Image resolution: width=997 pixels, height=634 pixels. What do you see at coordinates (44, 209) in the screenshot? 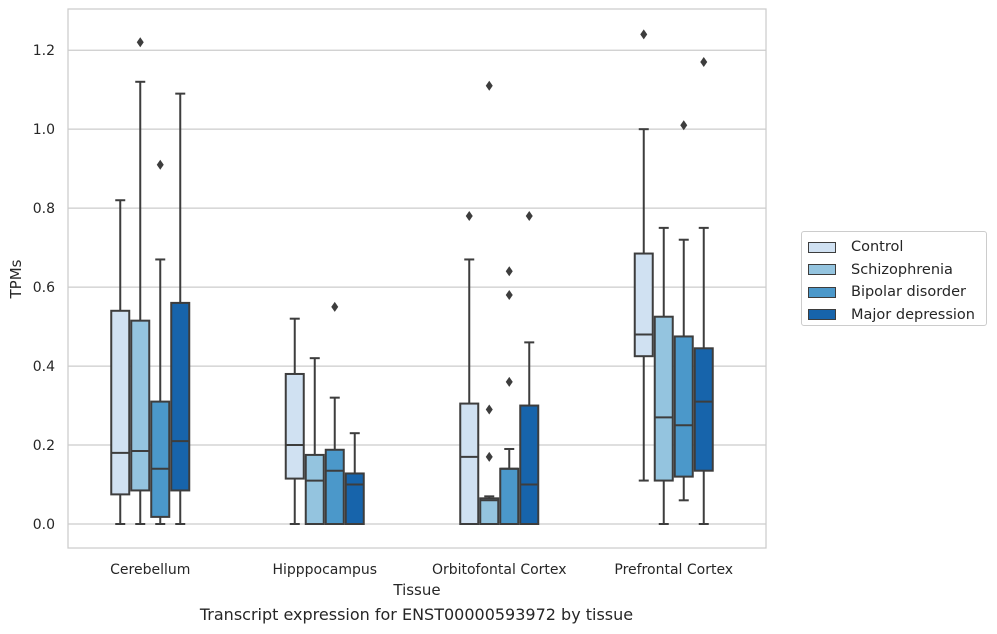
I see `y-tick-label: 0.8` at bounding box center [44, 209].